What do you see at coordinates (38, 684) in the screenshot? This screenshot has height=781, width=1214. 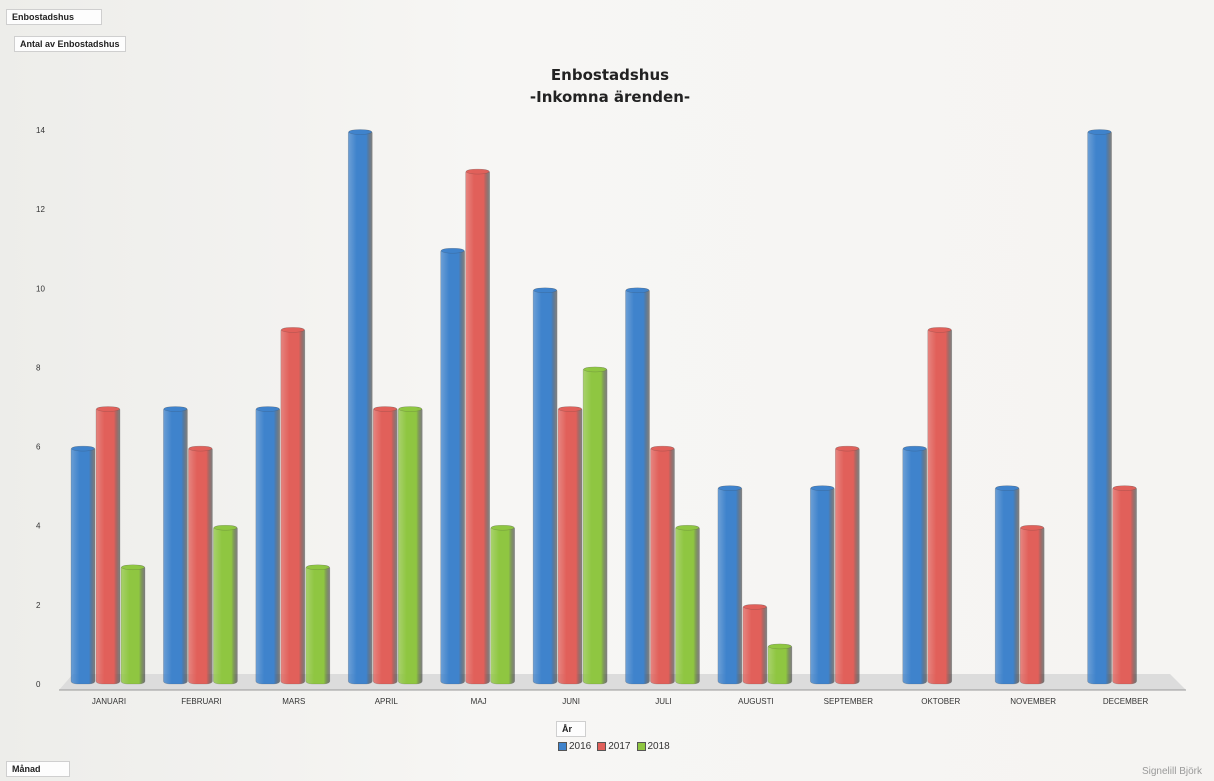 I see `y-tick-label: 0` at bounding box center [38, 684].